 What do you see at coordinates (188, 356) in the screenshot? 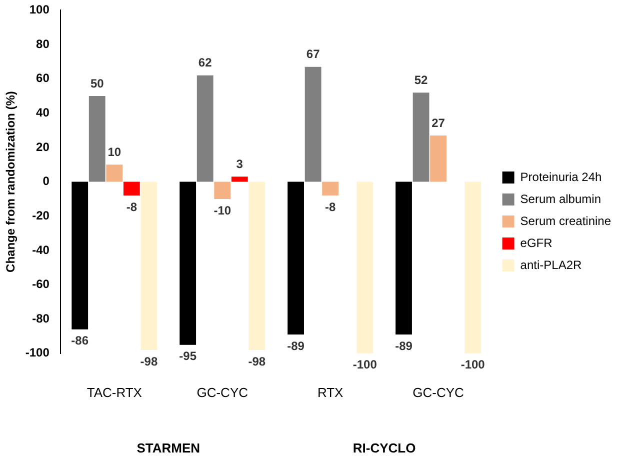
I see `data-label: -95` at bounding box center [188, 356].